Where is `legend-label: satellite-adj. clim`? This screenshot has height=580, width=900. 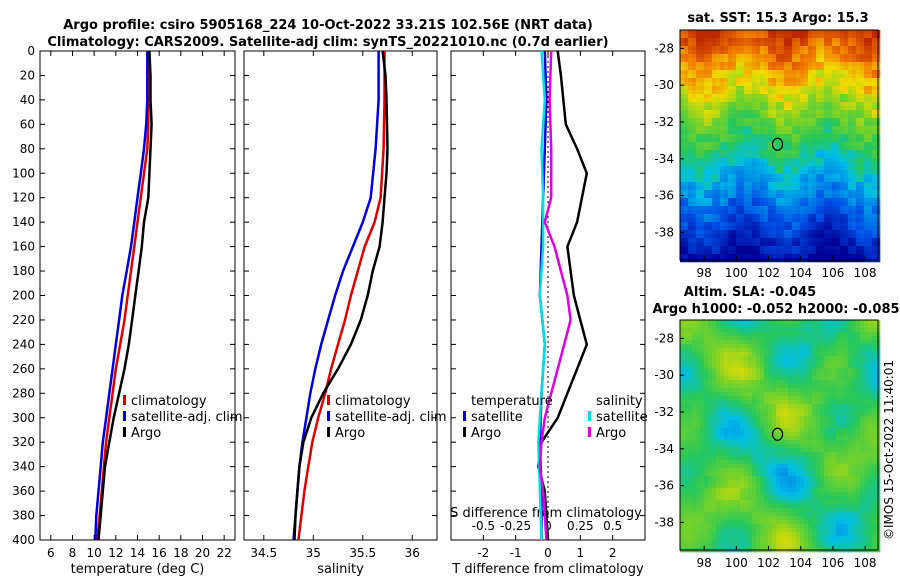 legend-label: satellite-adj. clim is located at coordinates (391, 417).